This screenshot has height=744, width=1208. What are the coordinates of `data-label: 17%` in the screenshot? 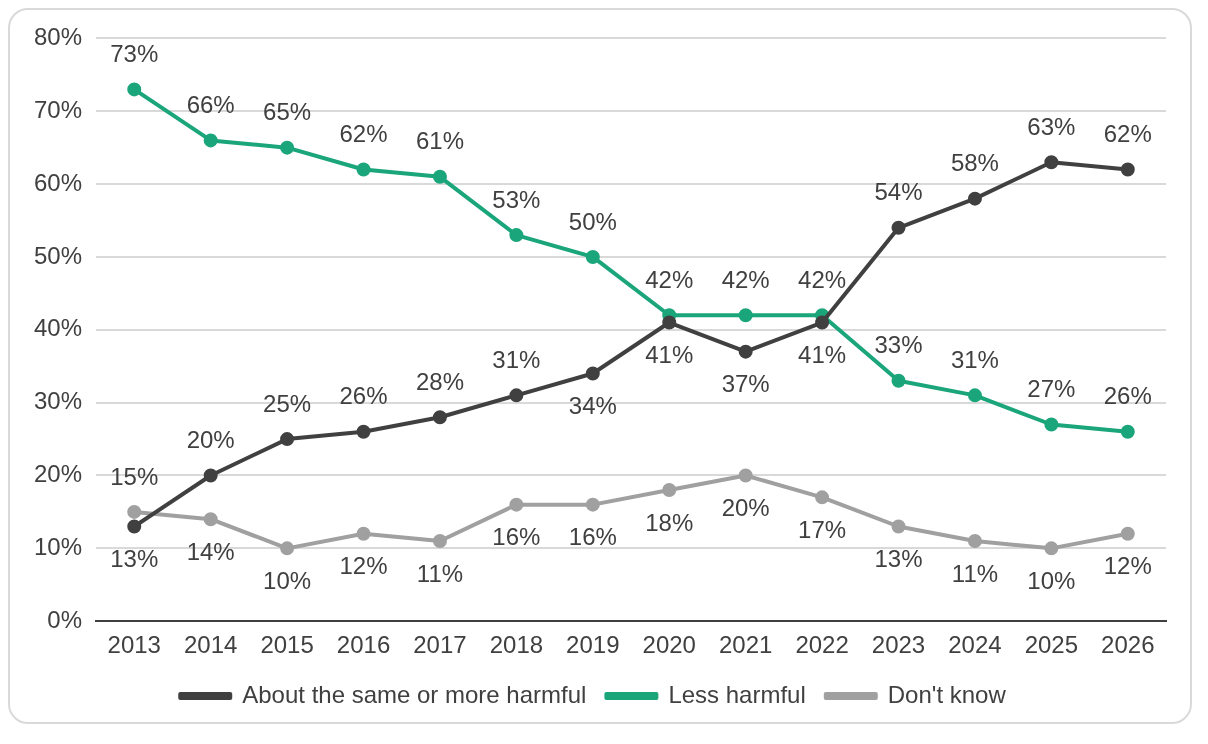 It's located at (822, 529).